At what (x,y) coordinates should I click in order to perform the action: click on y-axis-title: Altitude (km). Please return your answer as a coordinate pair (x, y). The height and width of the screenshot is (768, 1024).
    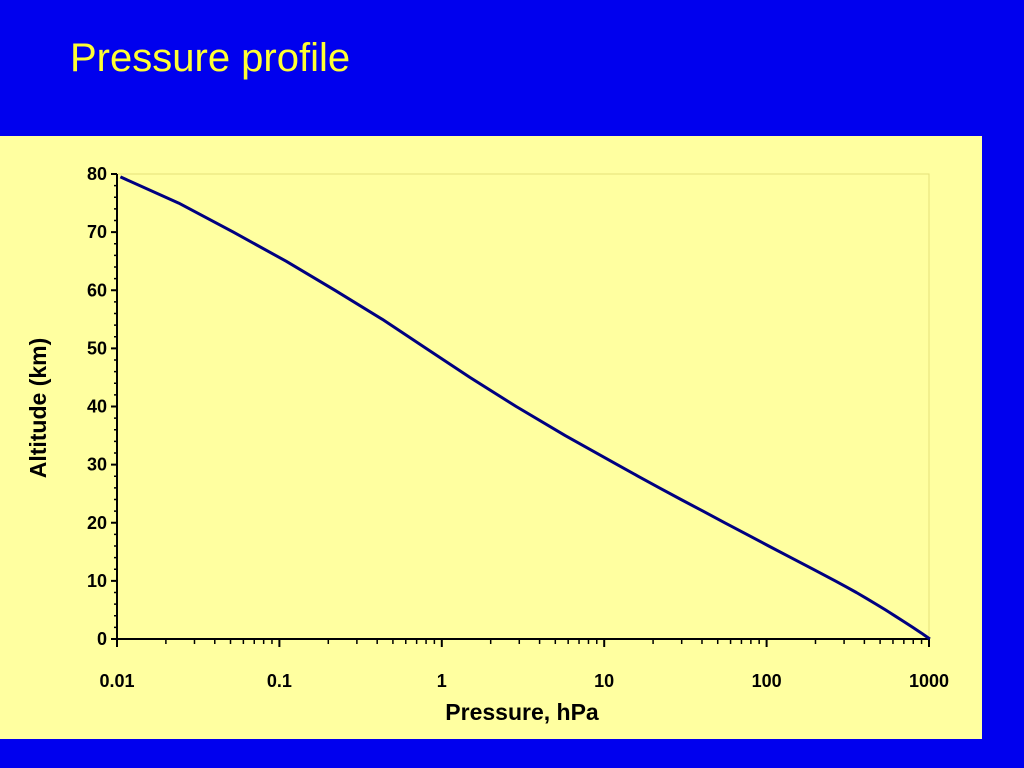
    Looking at the image, I should click on (38, 408).